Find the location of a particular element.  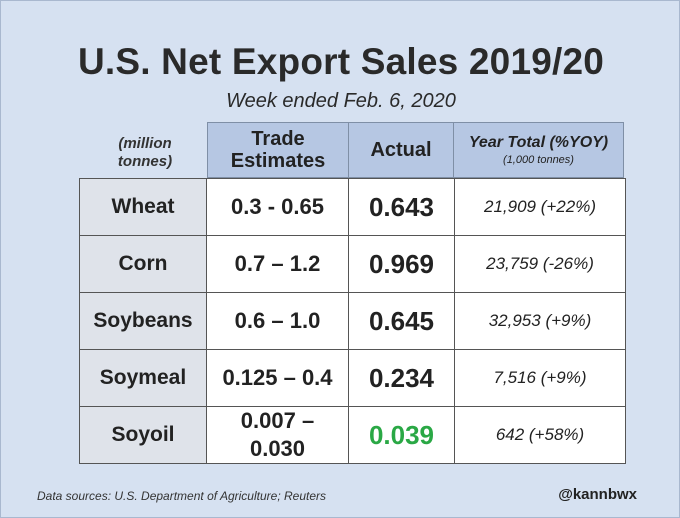

trade-estimate-line: 0.007 – is located at coordinates (277, 420).